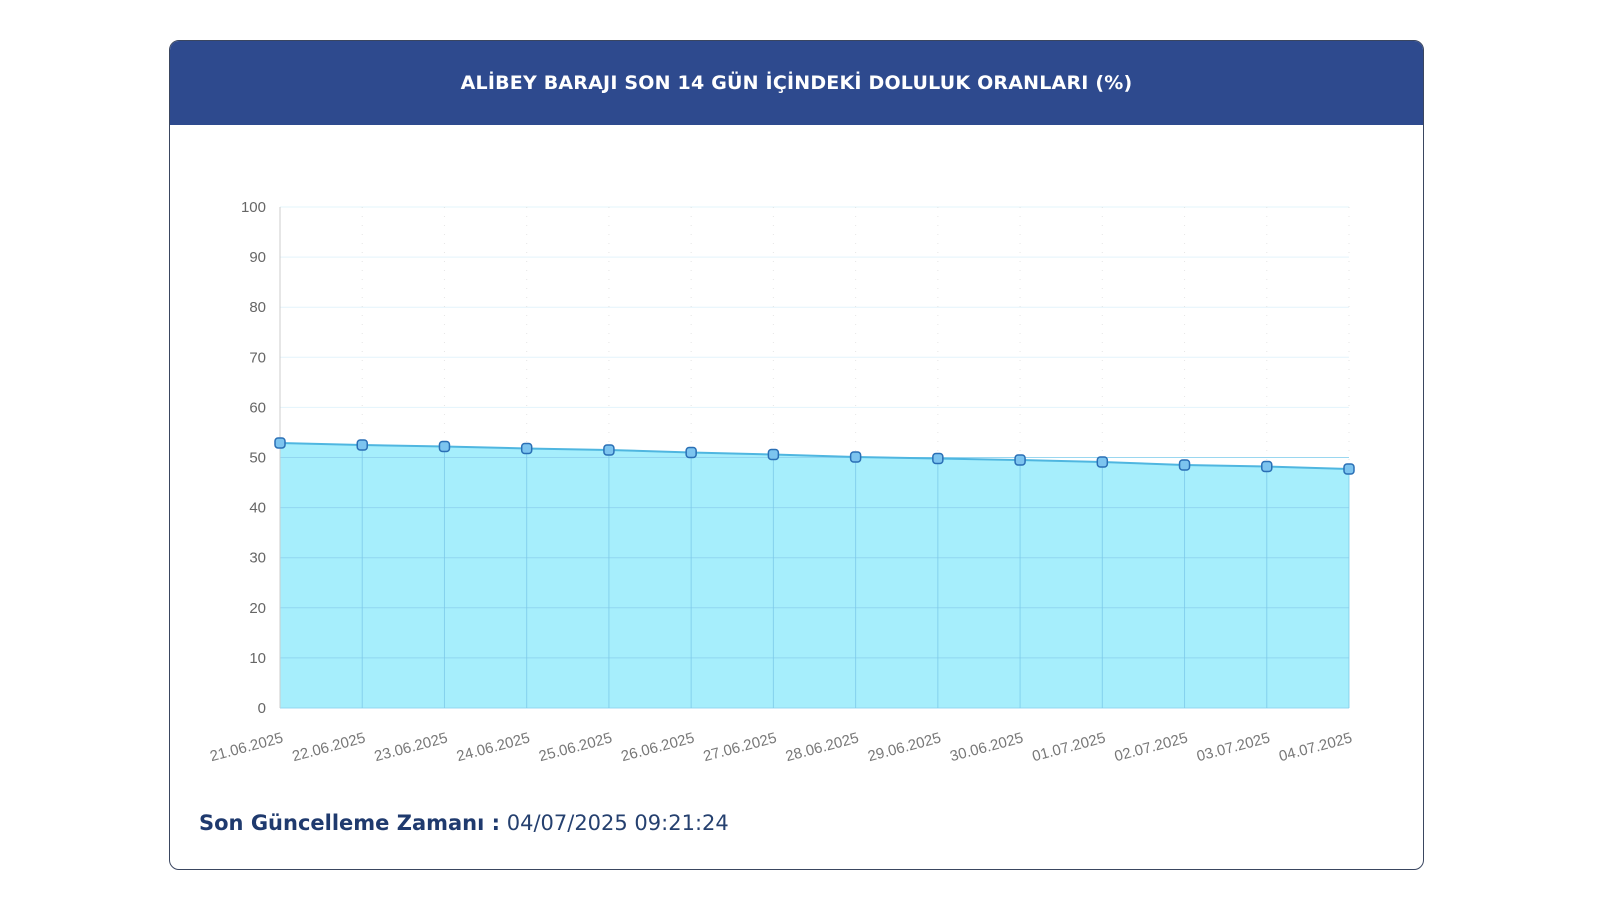 Image resolution: width=1600 pixels, height=900 pixels. Describe the element at coordinates (257, 257) in the screenshot. I see `y-tick-label: 90` at that location.